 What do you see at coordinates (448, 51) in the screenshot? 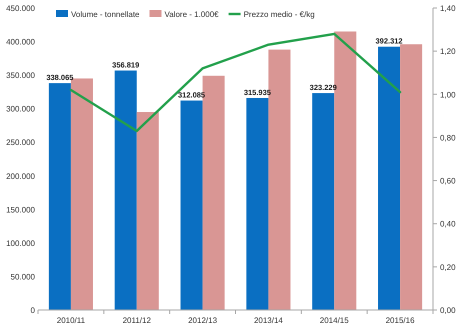
I see `y2-tick-label: 1,20` at bounding box center [448, 51].